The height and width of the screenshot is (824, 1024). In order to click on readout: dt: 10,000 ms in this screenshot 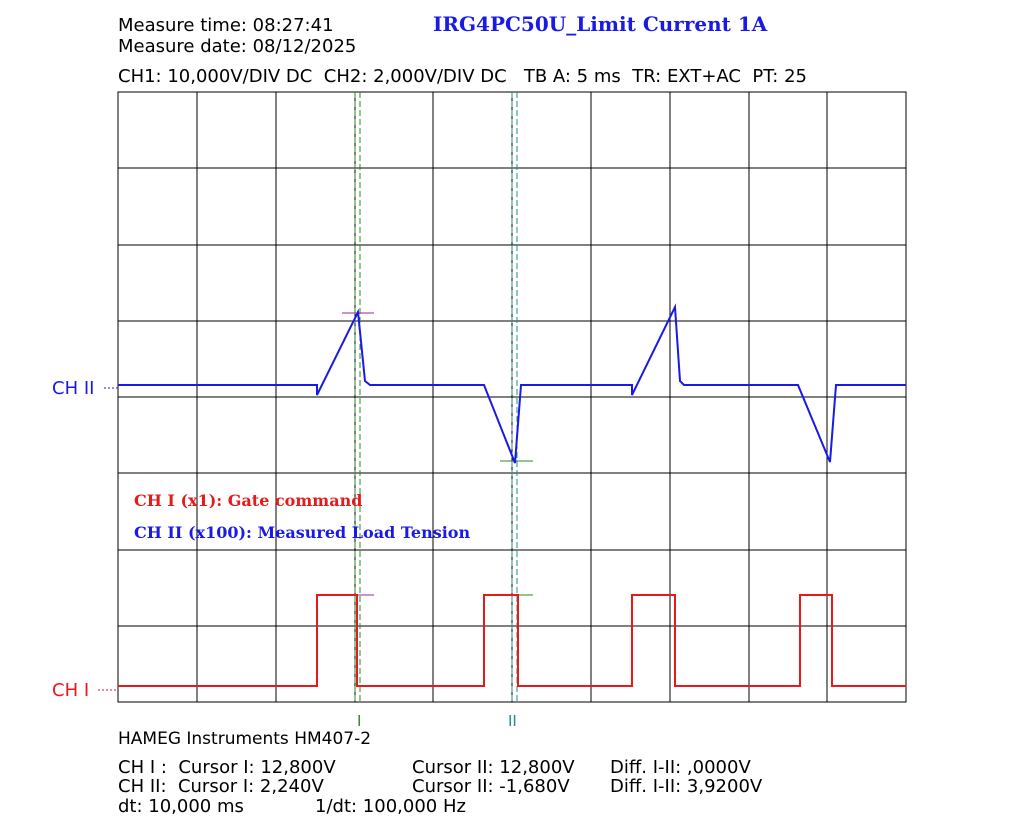, I will do `click(181, 806)`.